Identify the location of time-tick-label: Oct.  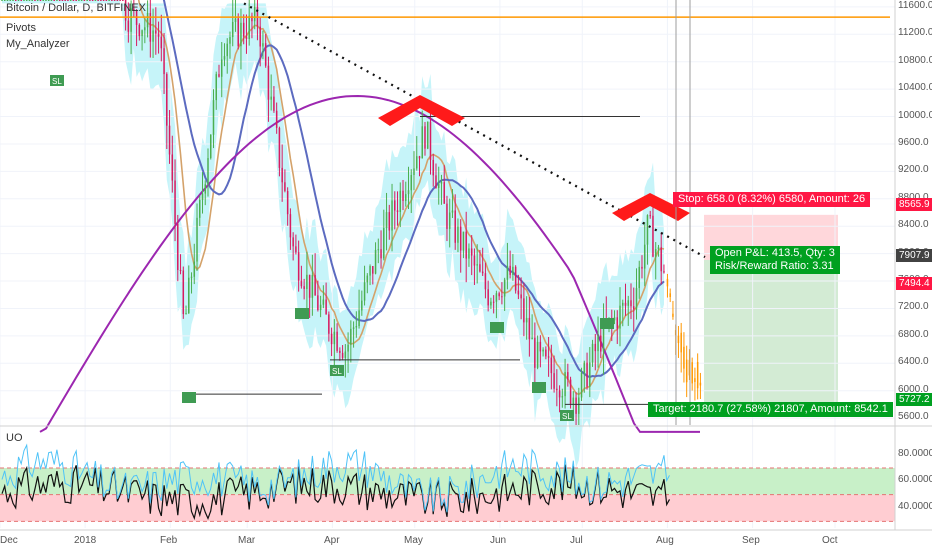
(830, 540).